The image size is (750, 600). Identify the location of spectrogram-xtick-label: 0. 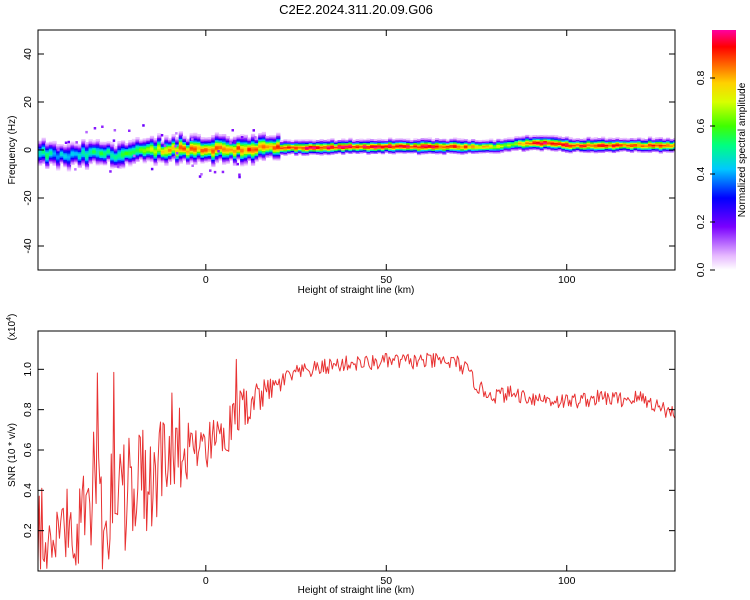
(206, 280).